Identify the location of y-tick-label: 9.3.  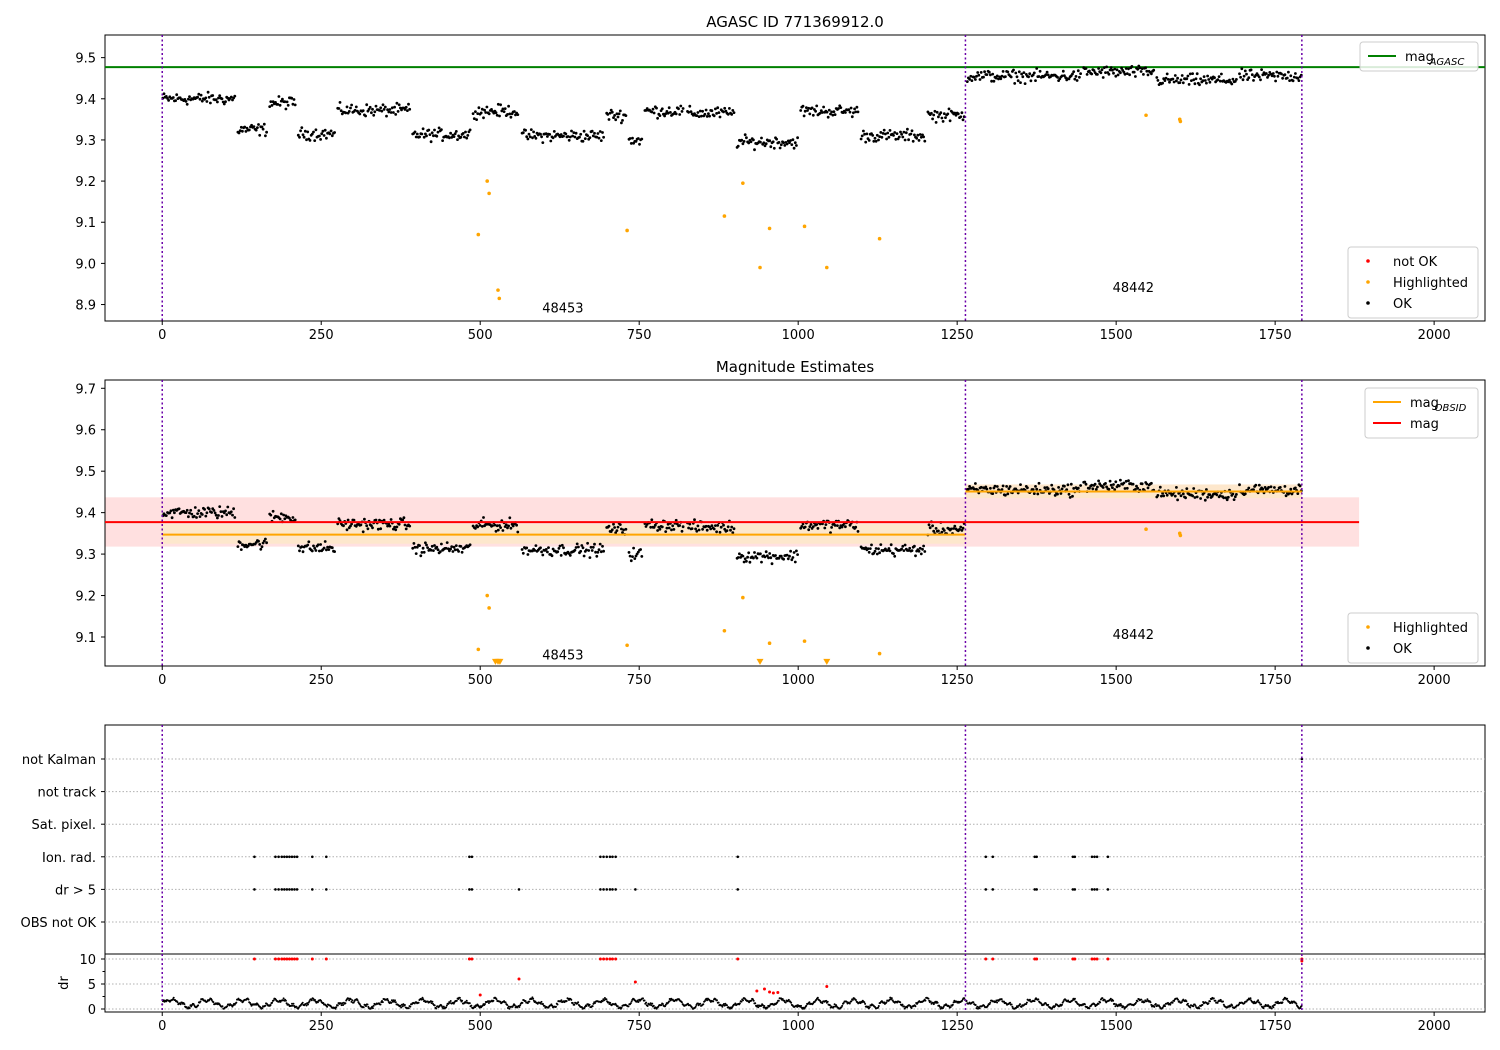
(85, 141).